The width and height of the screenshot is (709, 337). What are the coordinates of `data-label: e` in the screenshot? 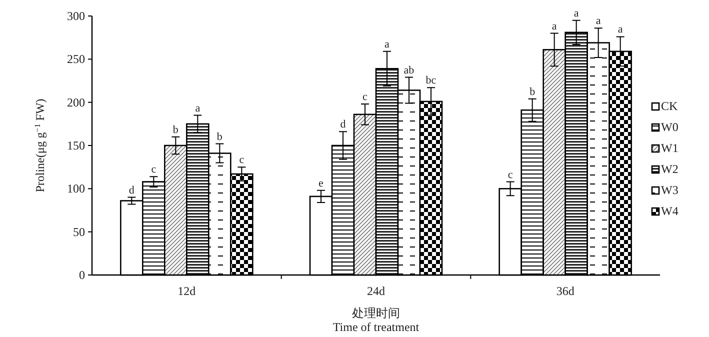 It's located at (321, 183).